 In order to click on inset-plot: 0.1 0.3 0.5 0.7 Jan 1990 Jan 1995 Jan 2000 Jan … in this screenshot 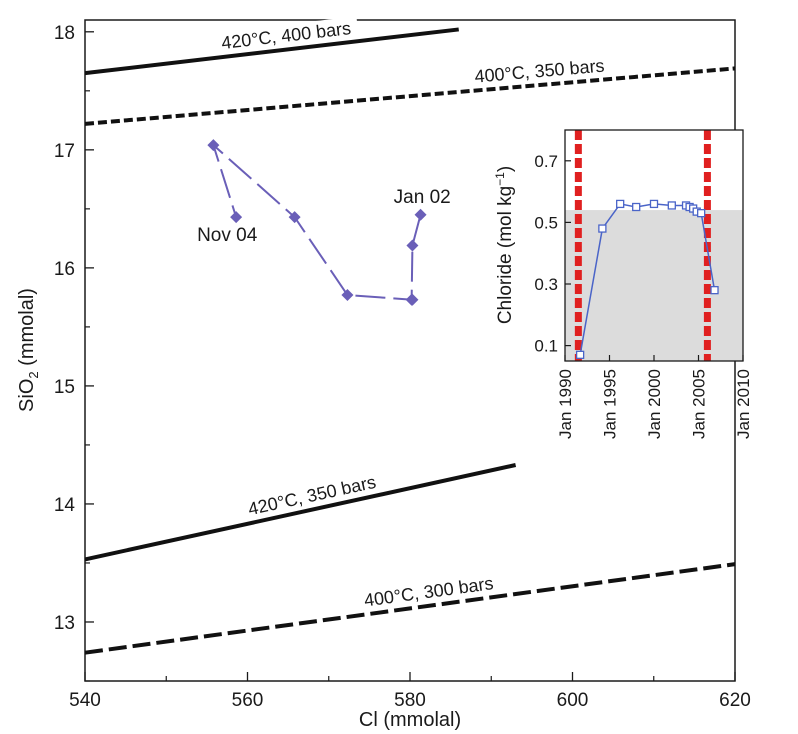, I will do `click(623, 284)`.